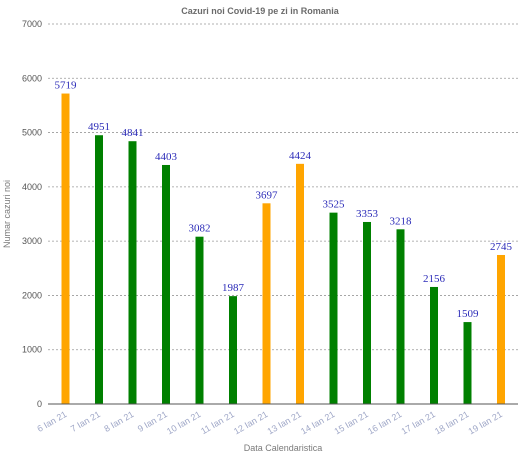  Describe the element at coordinates (99, 127) in the screenshot. I see `bar-value-label: 4951` at that location.